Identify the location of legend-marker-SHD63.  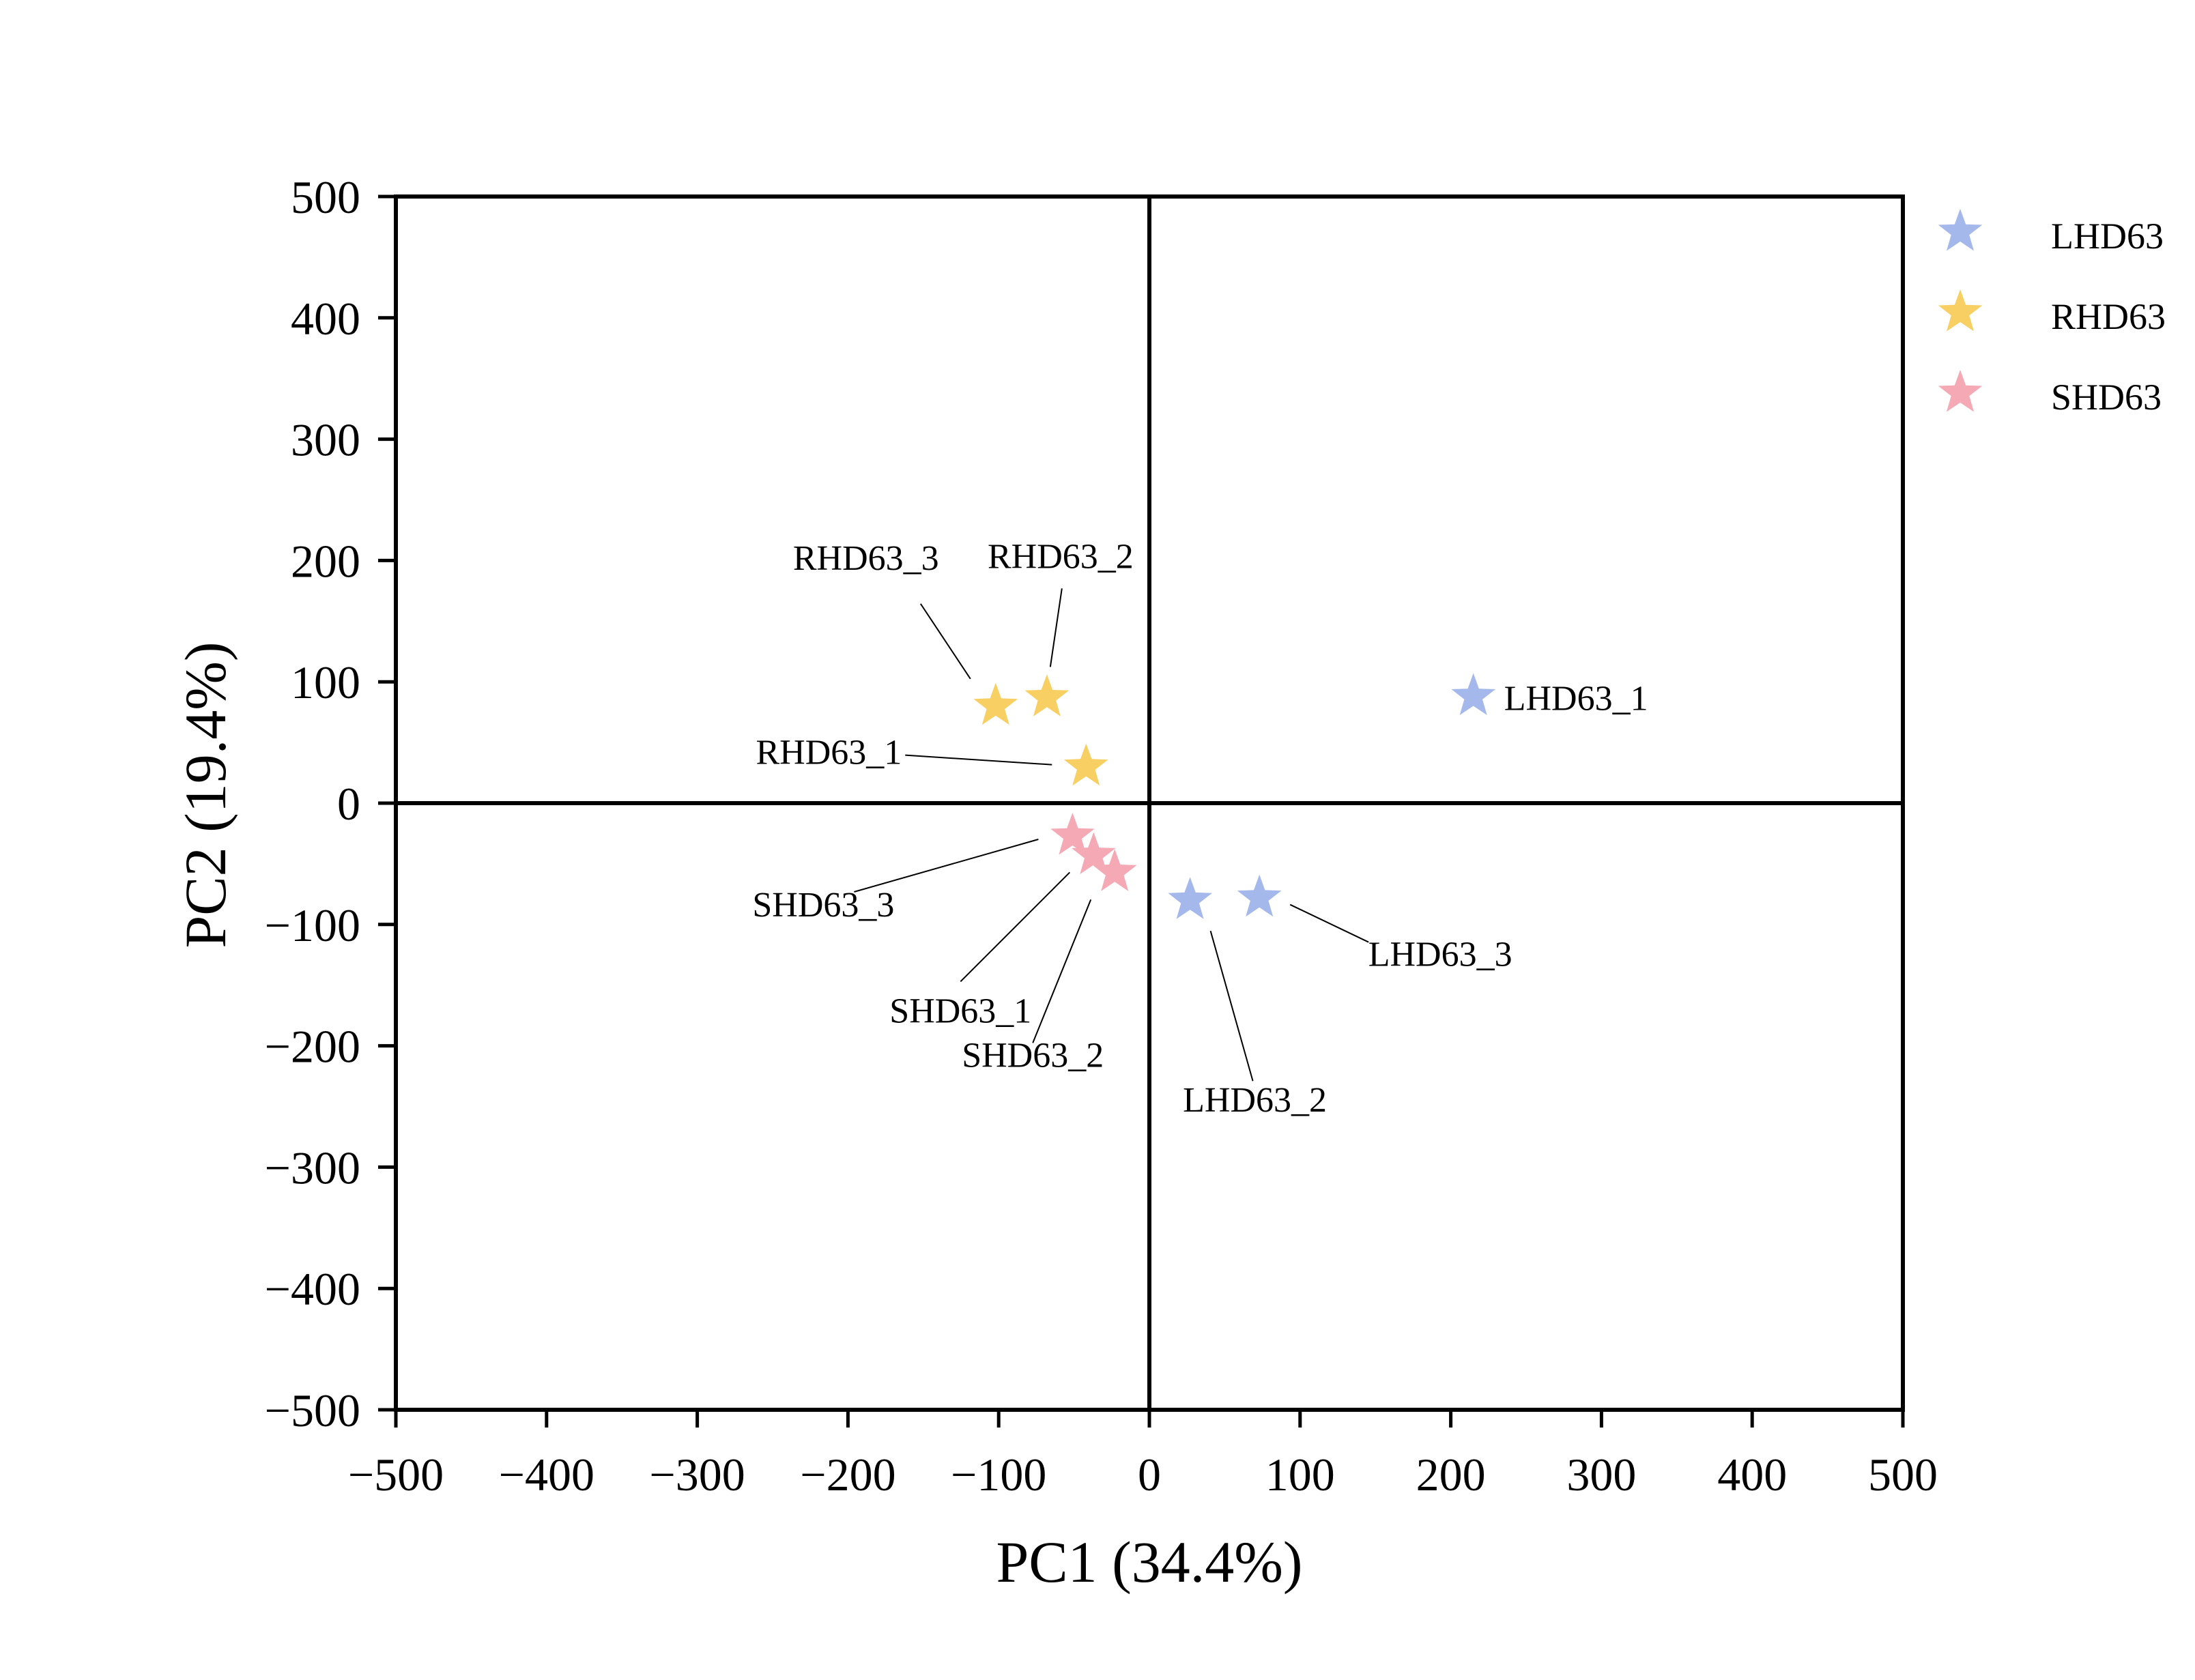
(1960, 391).